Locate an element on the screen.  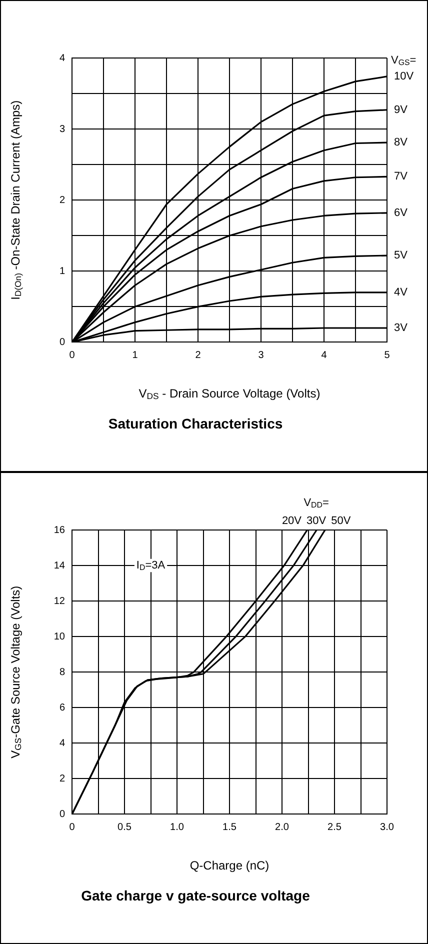
y-tick-label: 6 is located at coordinates (62, 708).